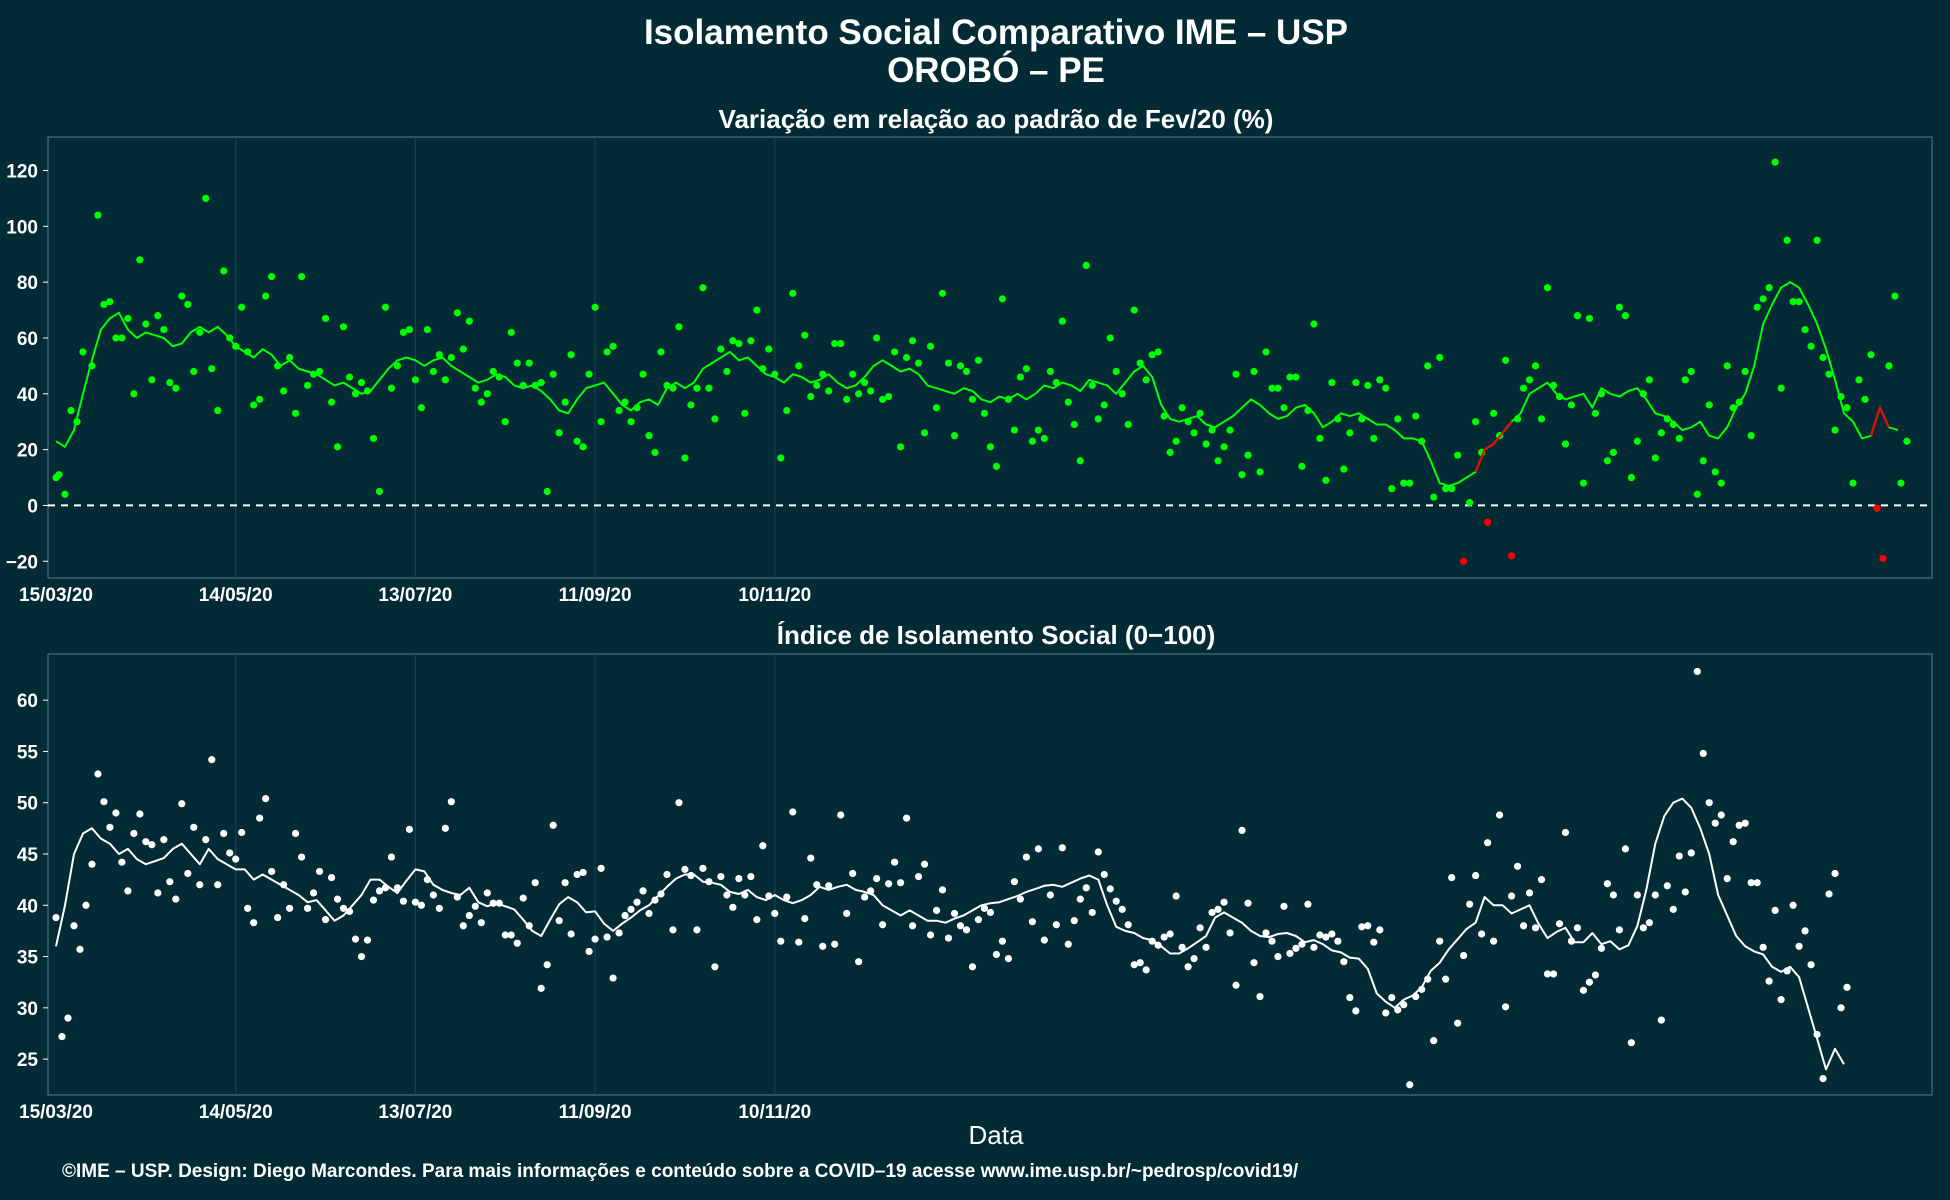 This screenshot has height=1200, width=1950. What do you see at coordinates (595, 1112) in the screenshot?
I see `x-tick-label: 11/09/20` at bounding box center [595, 1112].